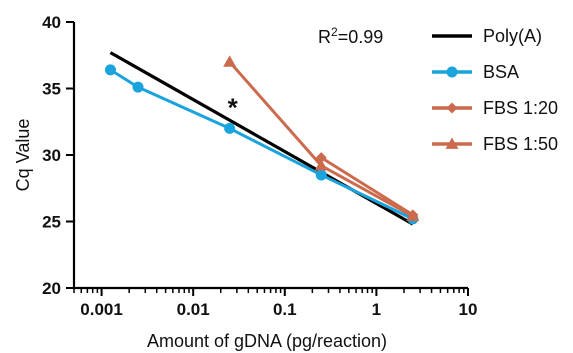 This screenshot has height=353, width=573. I want to click on legend-item-fbs-1-50: FBS 1:50, so click(495, 144).